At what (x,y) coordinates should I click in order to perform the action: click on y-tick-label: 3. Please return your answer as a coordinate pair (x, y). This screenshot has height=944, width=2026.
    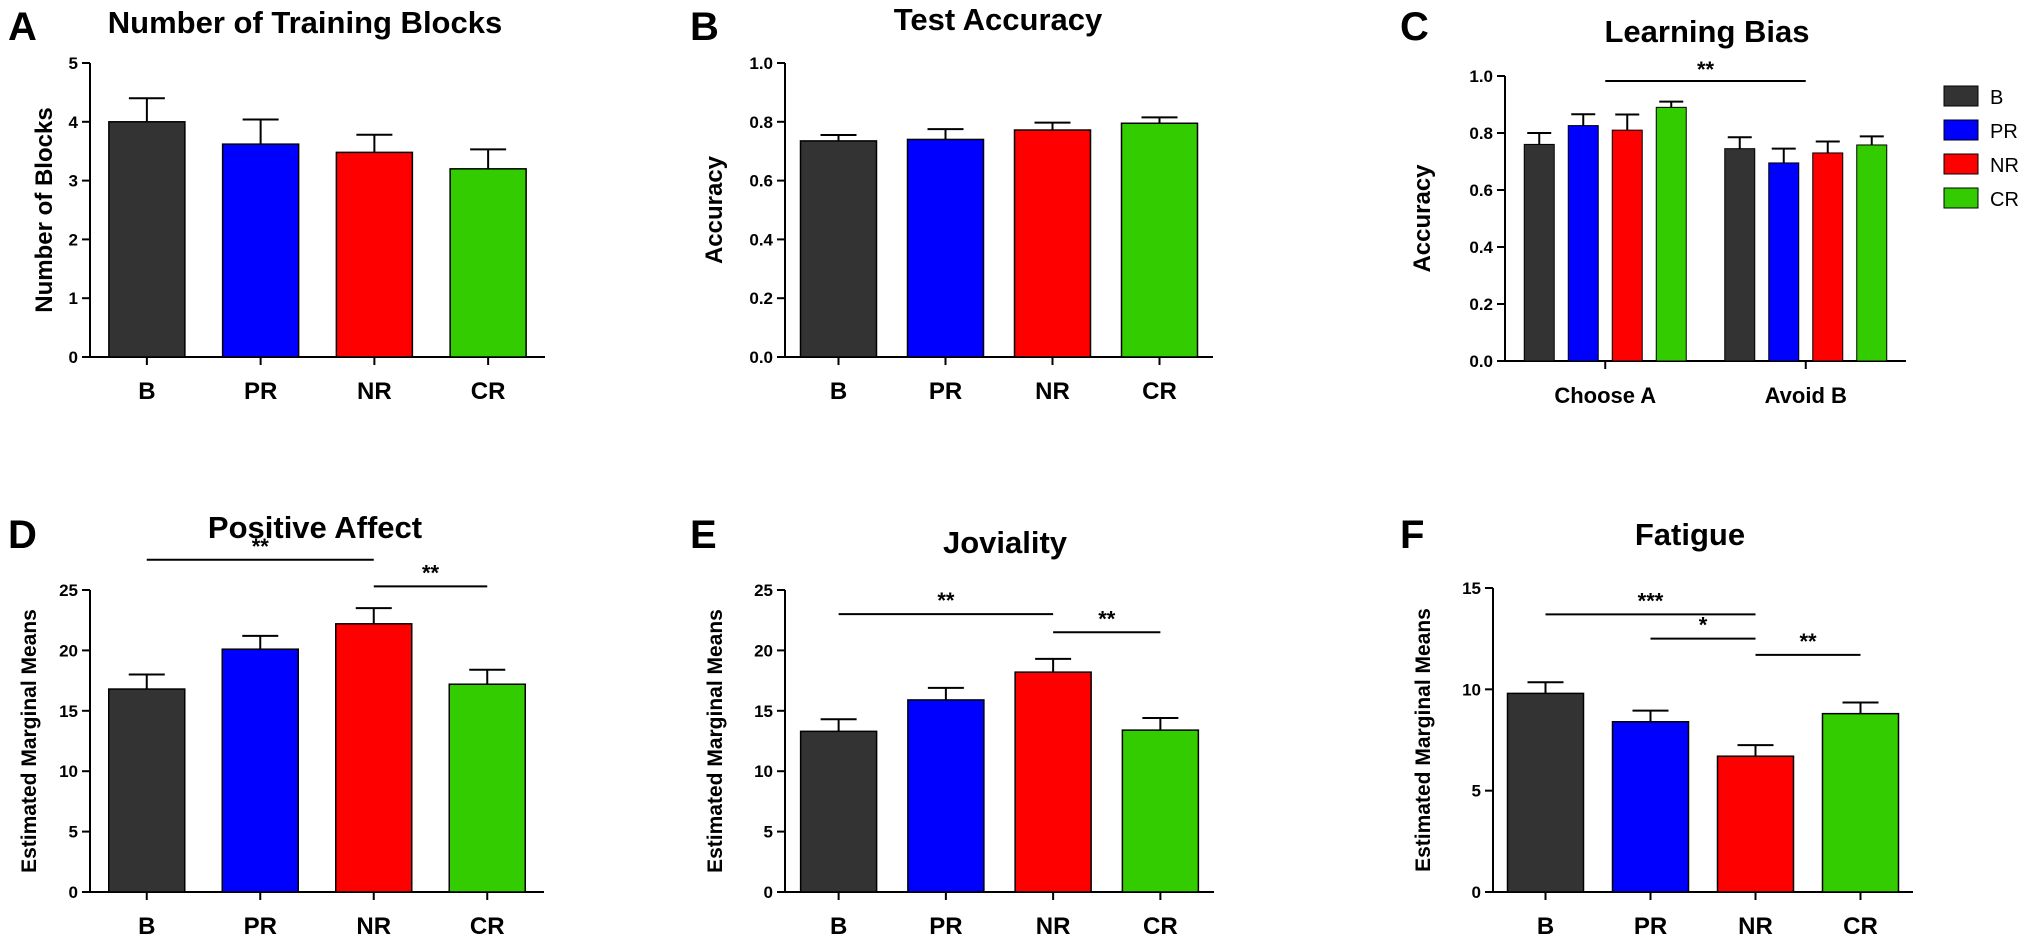
    Looking at the image, I should click on (73, 181).